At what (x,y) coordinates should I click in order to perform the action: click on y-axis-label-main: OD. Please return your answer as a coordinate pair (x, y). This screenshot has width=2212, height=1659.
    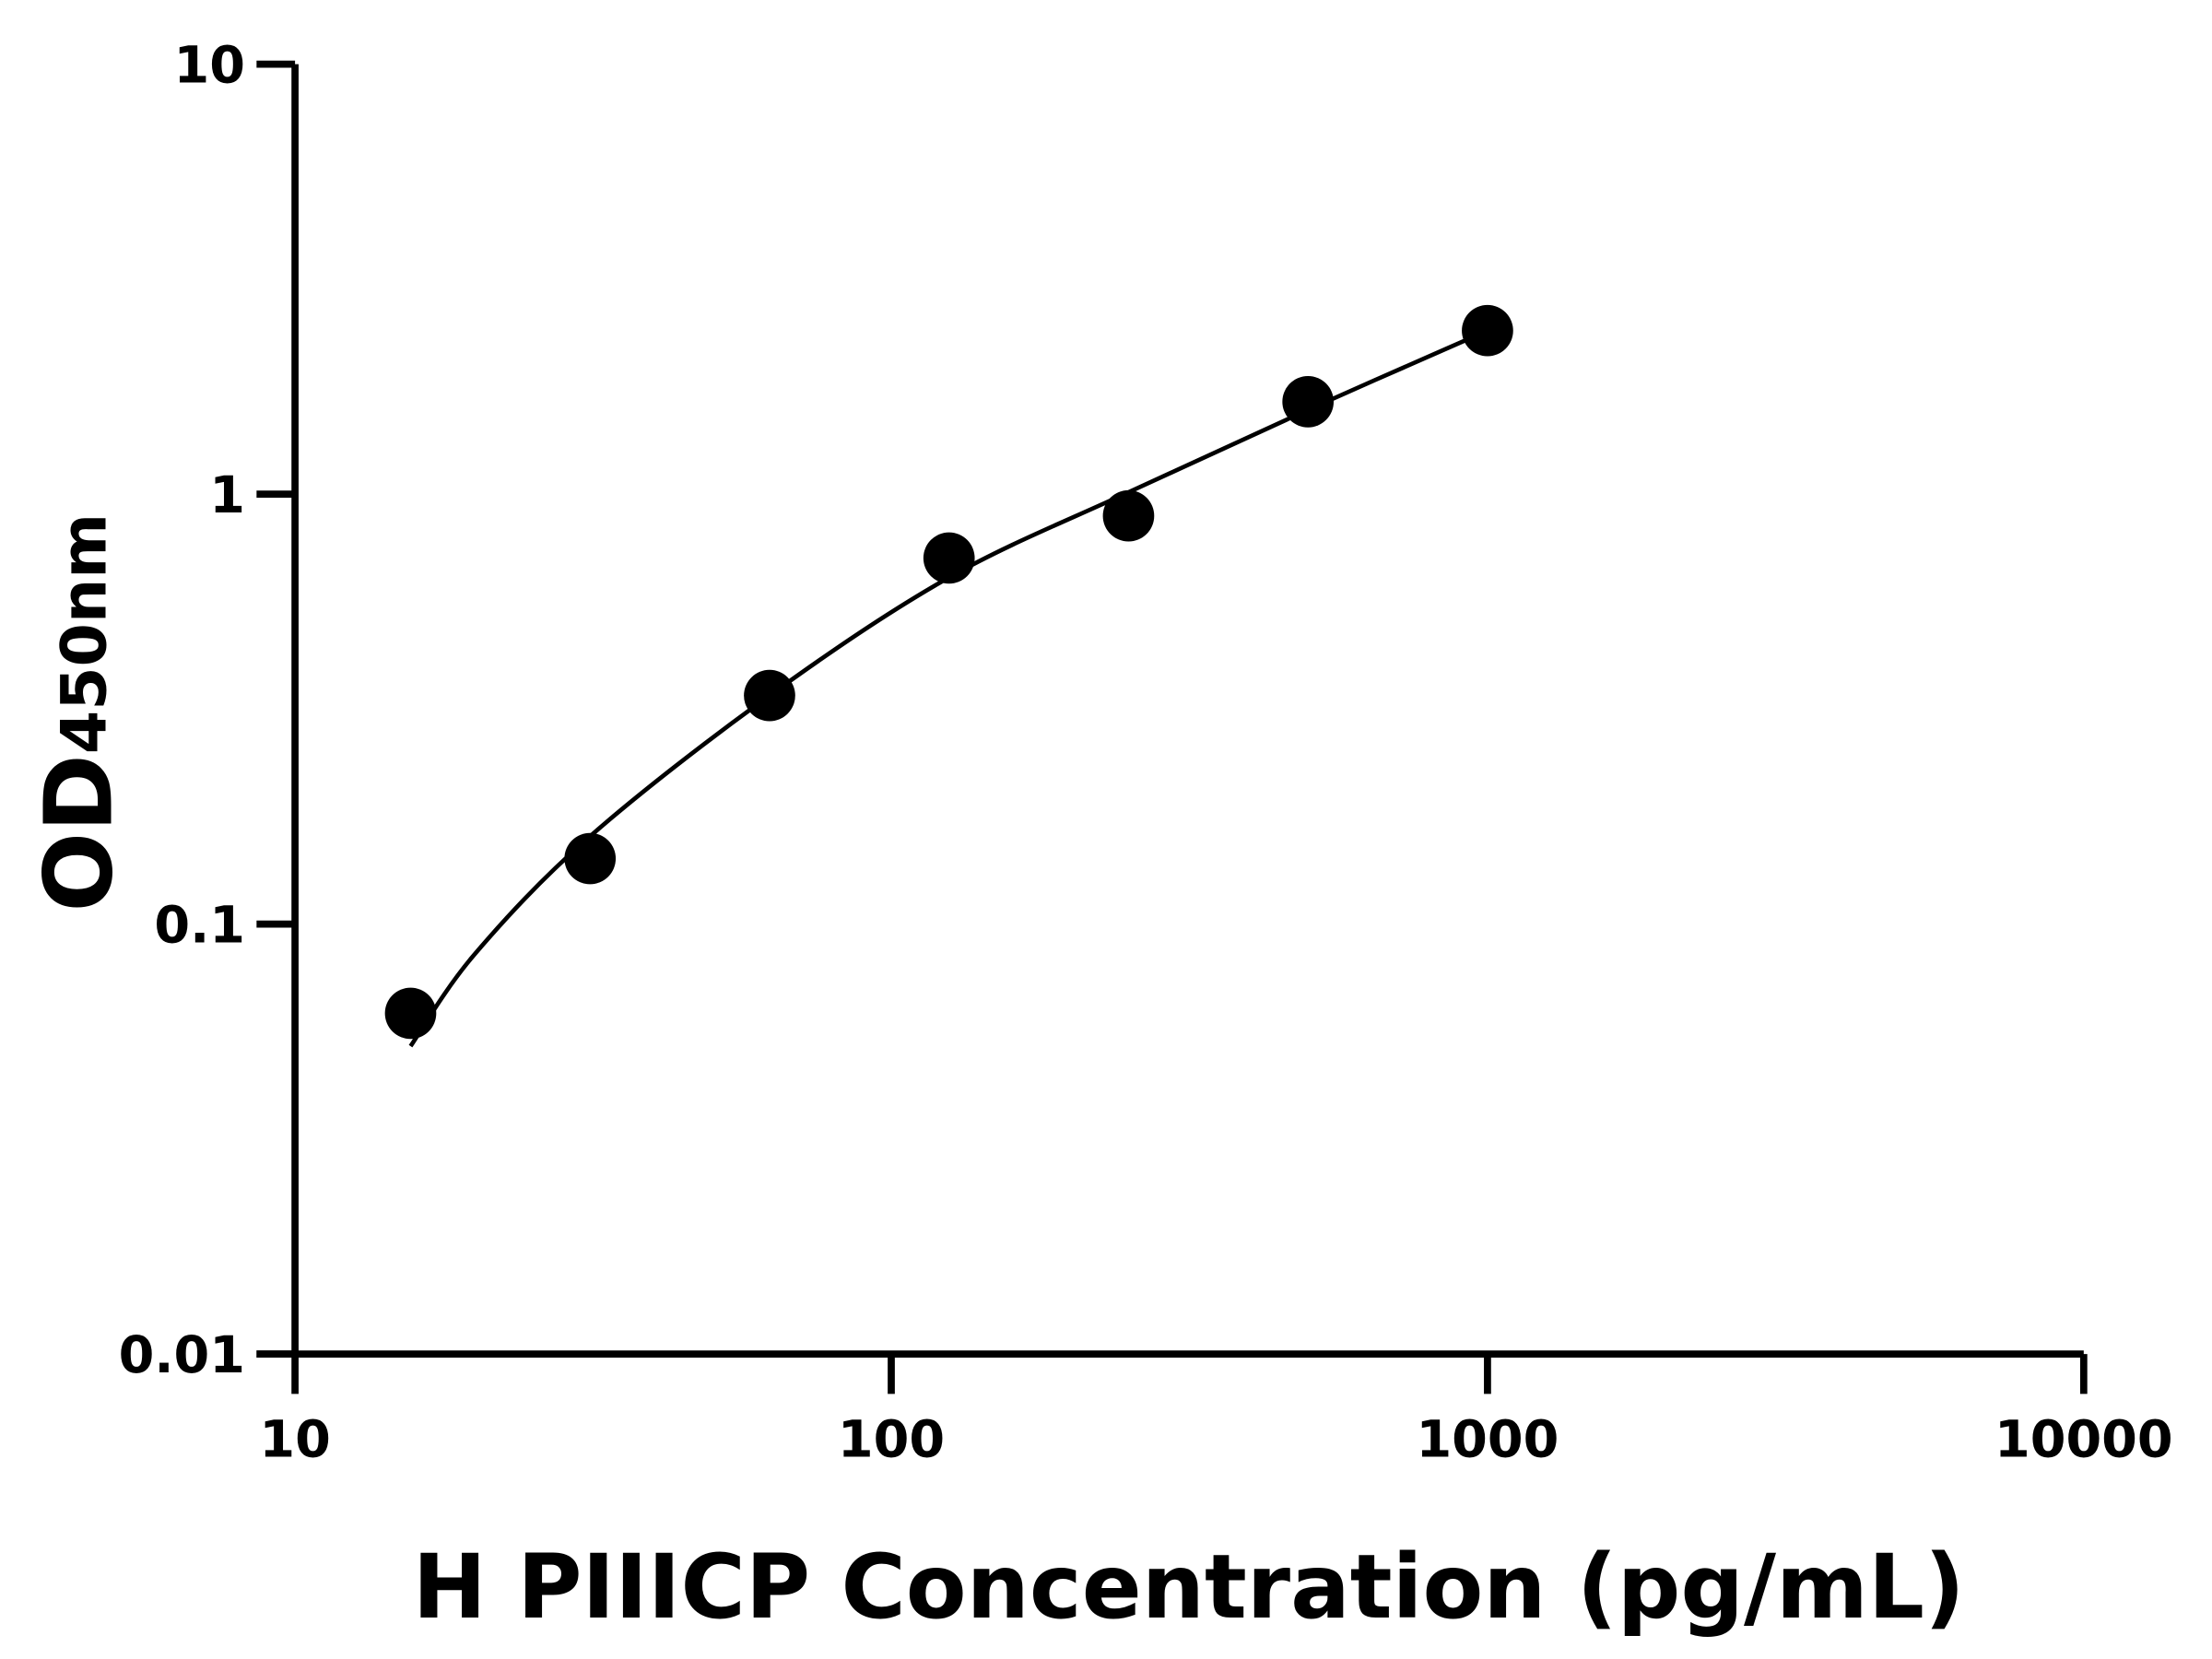
    Looking at the image, I should click on (80, 833).